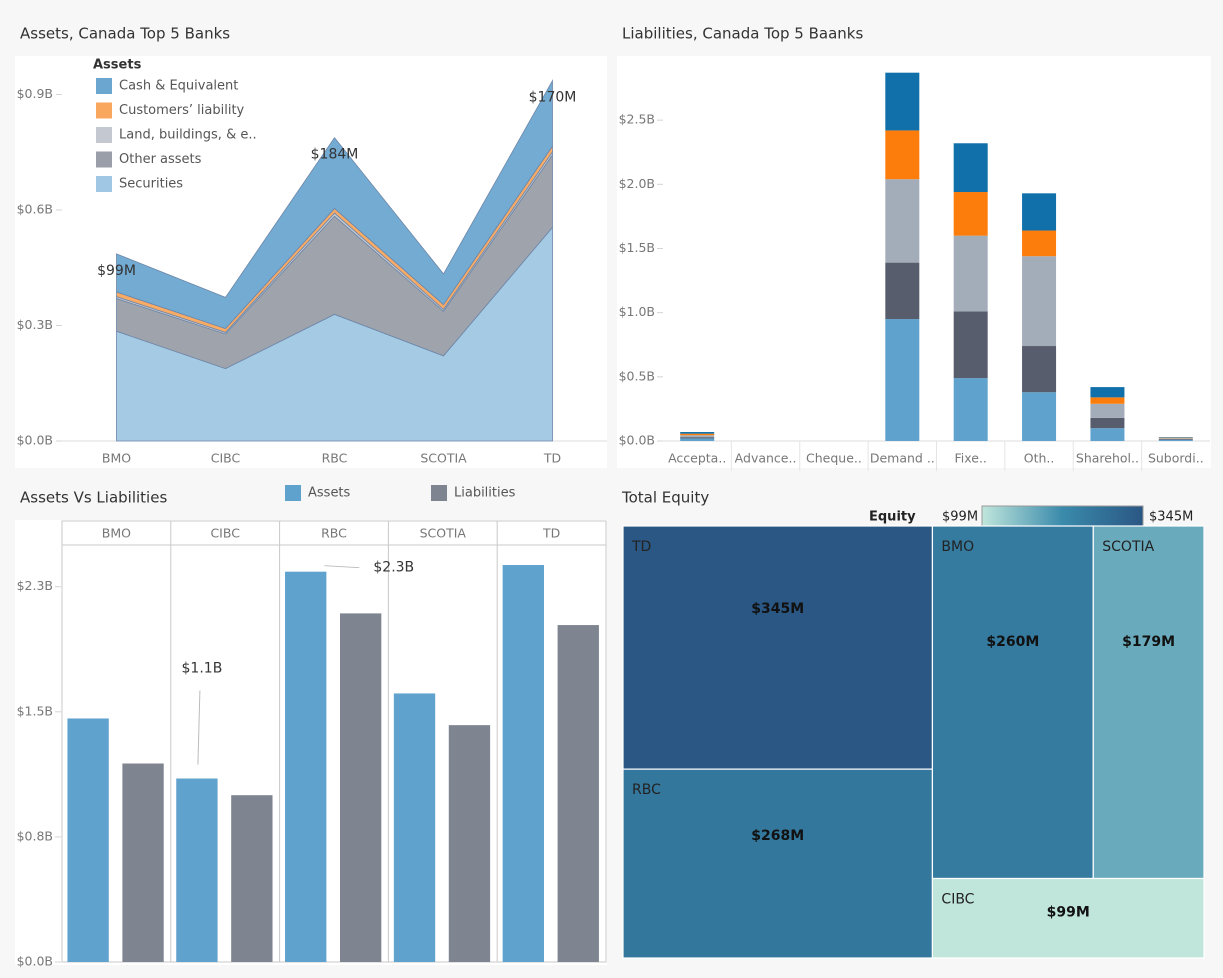  What do you see at coordinates (646, 790) in the screenshot?
I see `cell-name: RBC` at bounding box center [646, 790].